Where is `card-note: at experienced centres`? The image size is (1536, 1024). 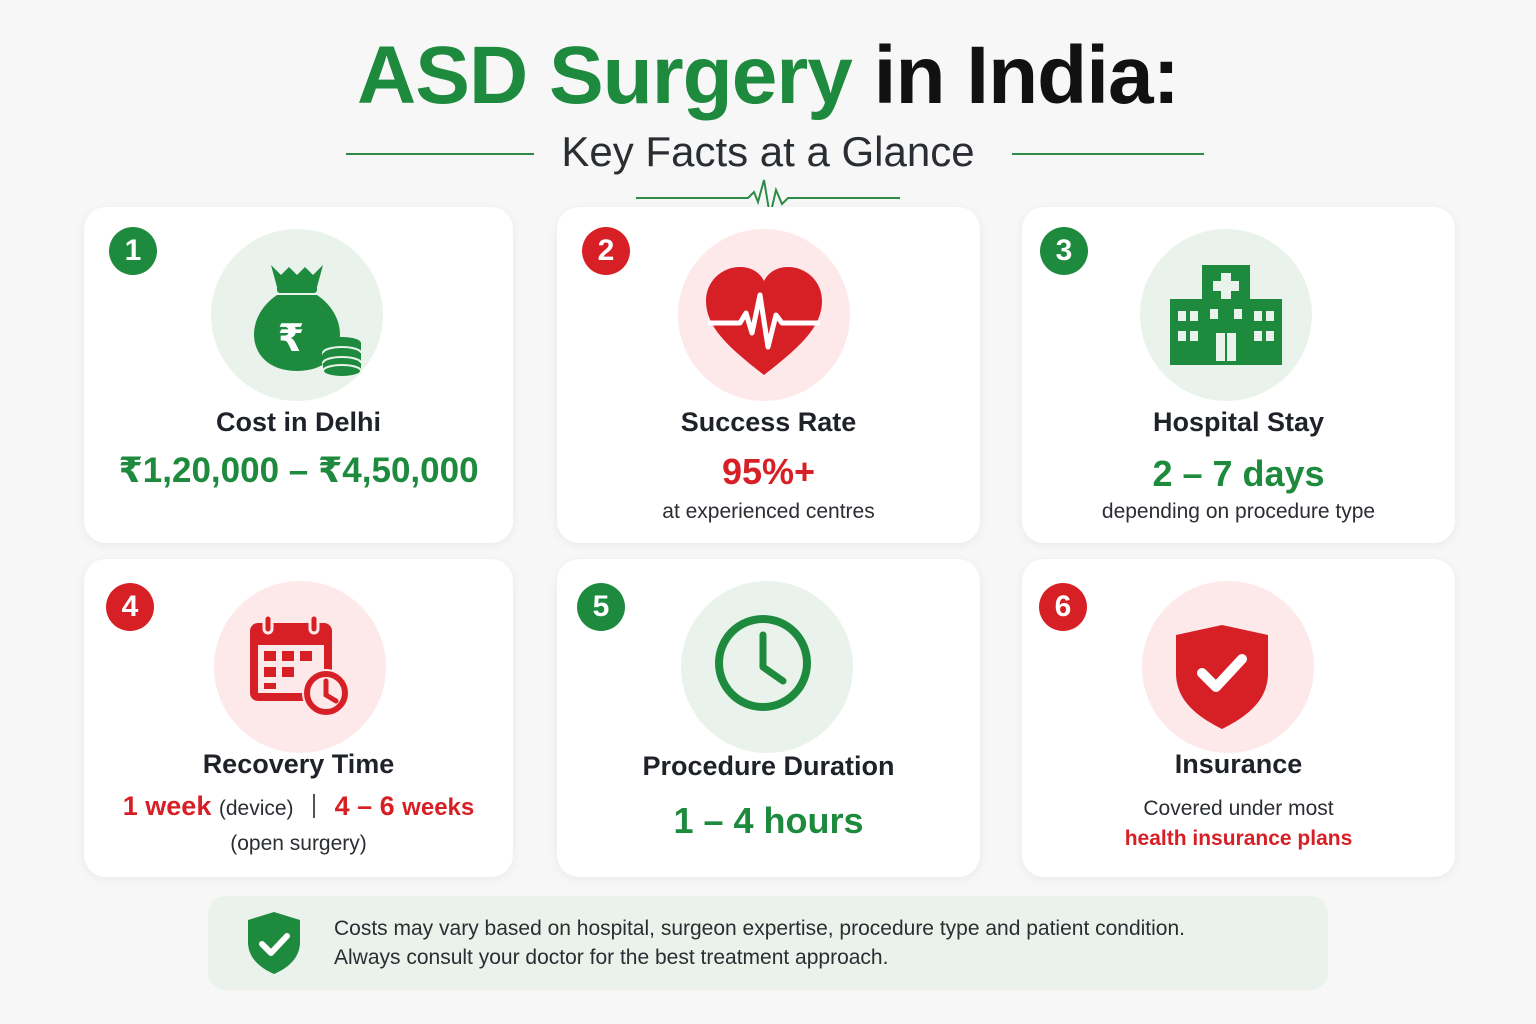 card-note: at experienced centres is located at coordinates (768, 511).